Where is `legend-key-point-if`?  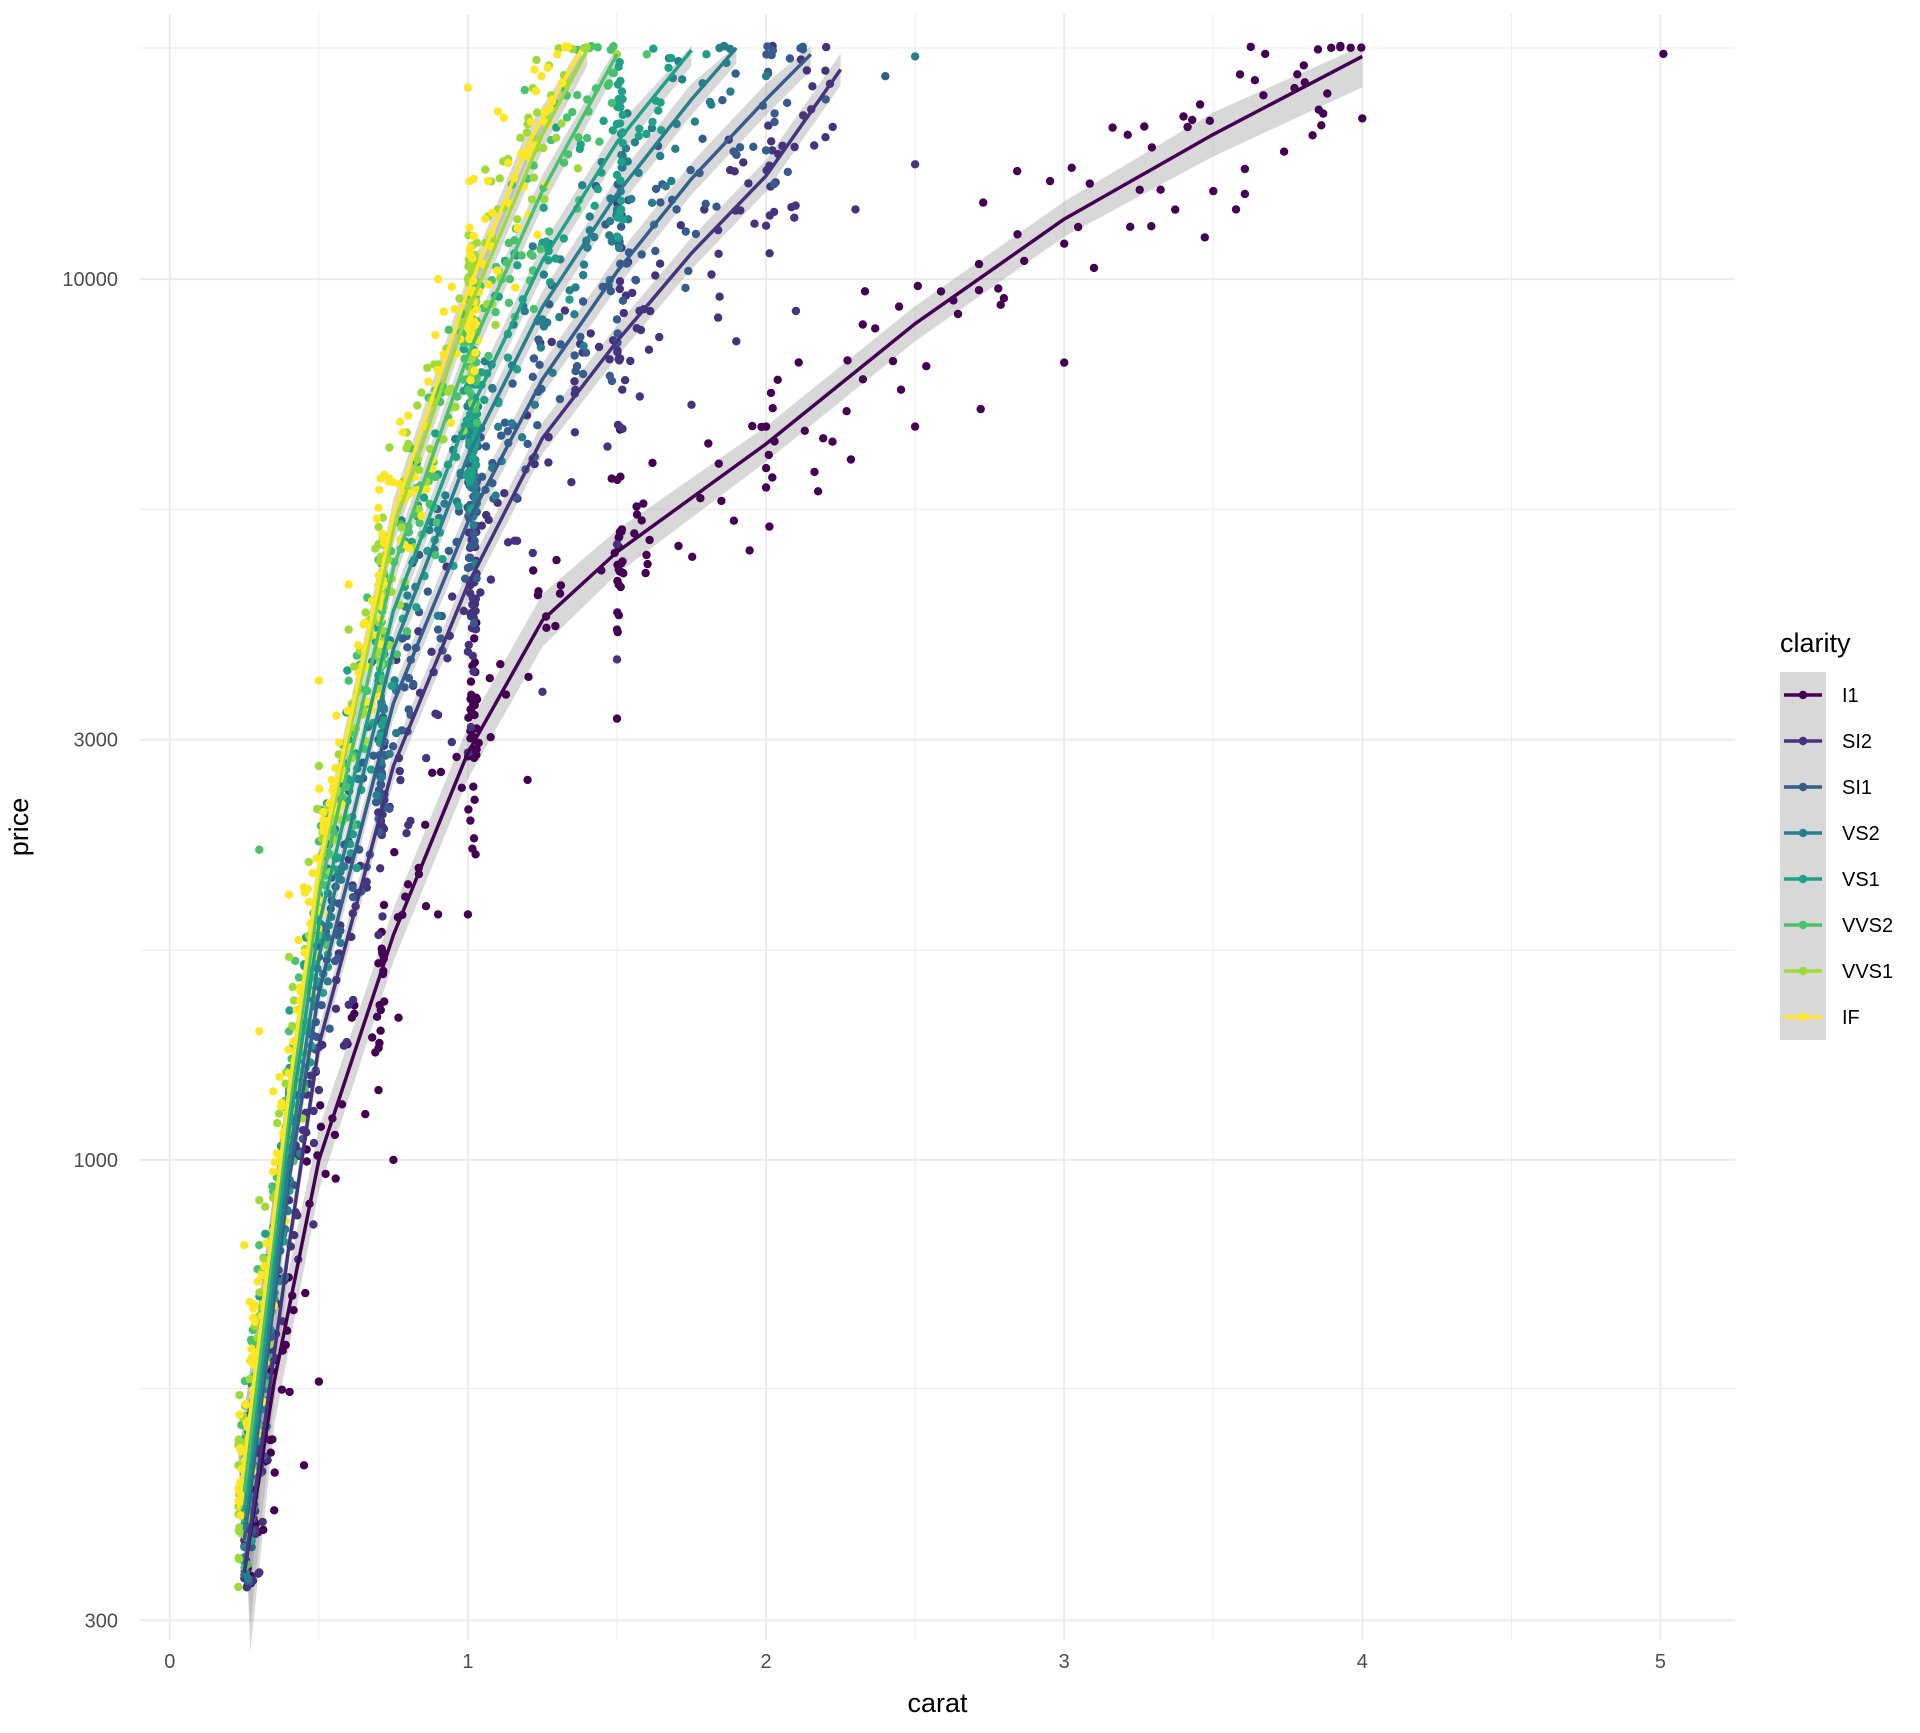
legend-key-point-if is located at coordinates (1803, 1017).